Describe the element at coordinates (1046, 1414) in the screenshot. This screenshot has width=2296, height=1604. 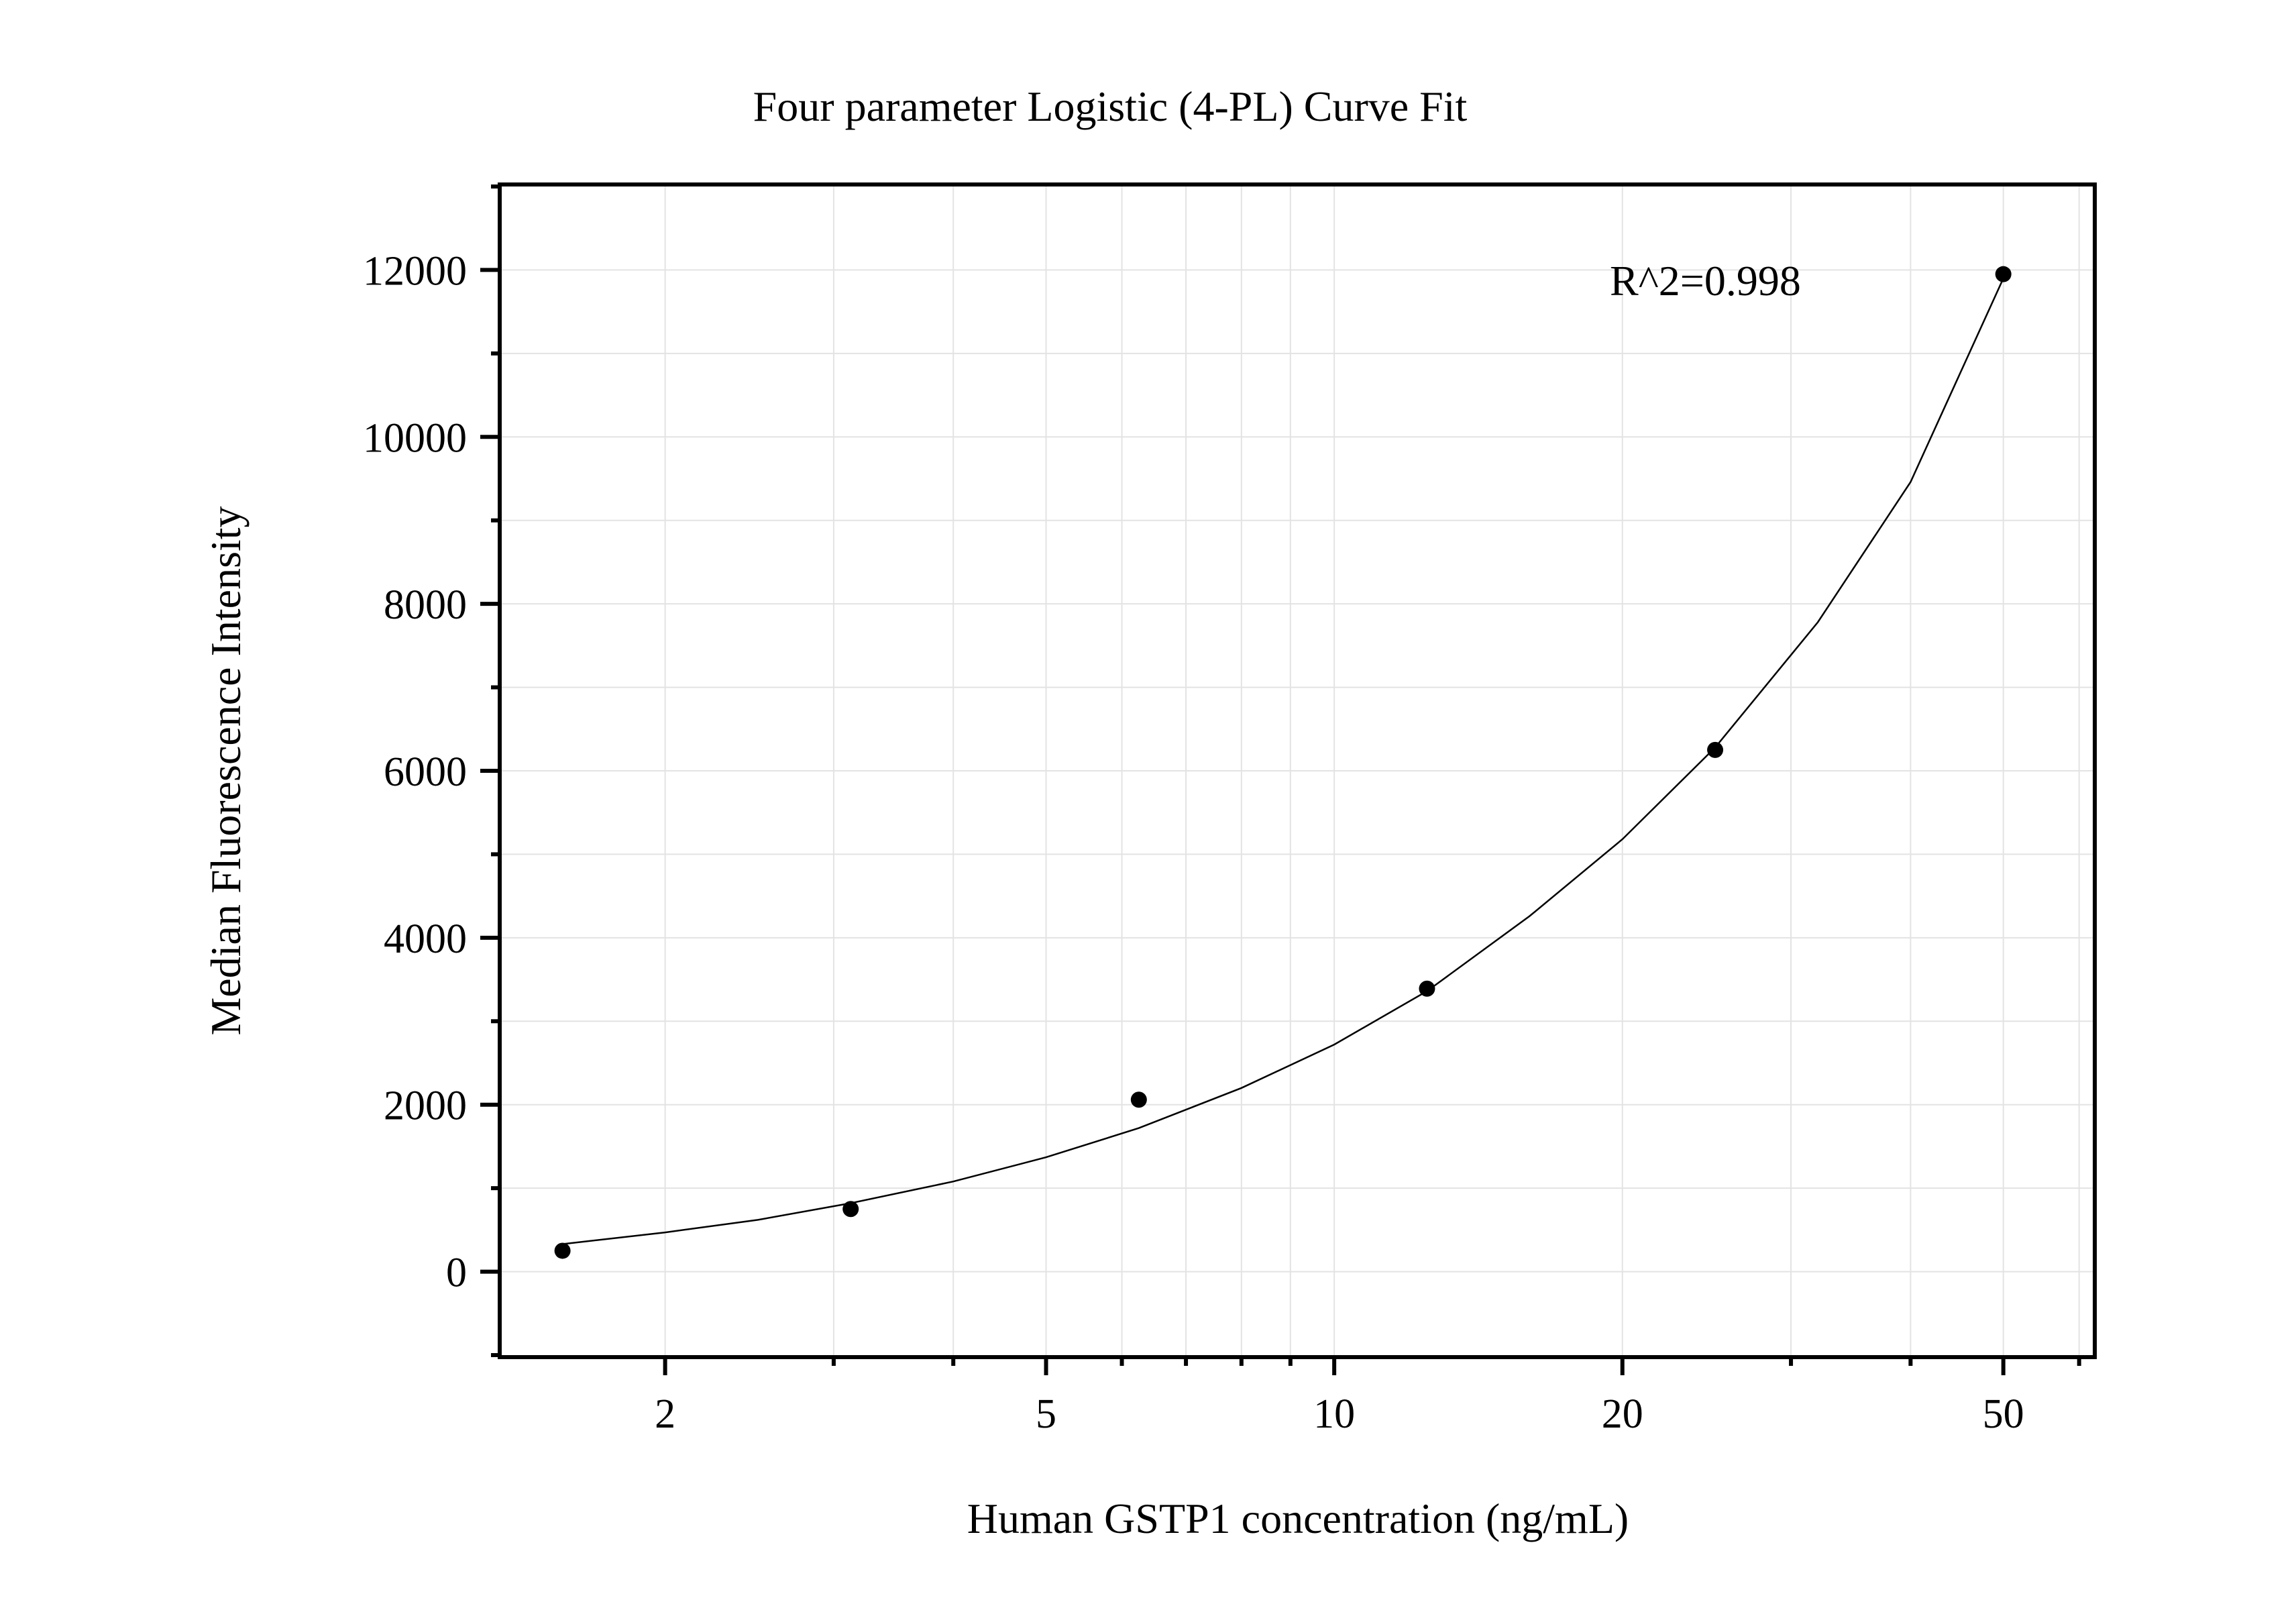
I see `x-tick-label: 5` at that location.